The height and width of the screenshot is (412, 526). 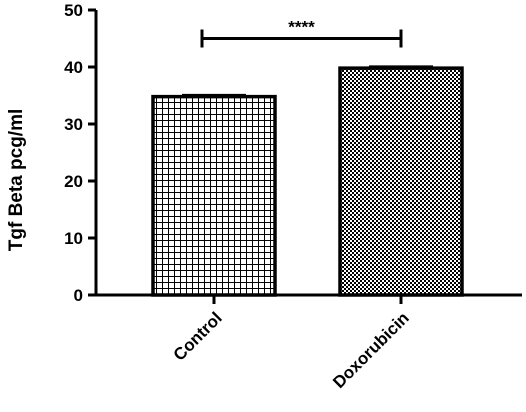 I want to click on significance-group: ****, so click(x=301, y=33).